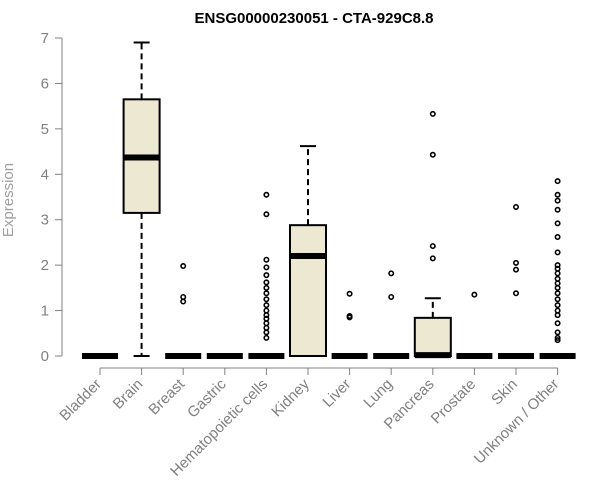  What do you see at coordinates (336, 393) in the screenshot?
I see `x-tick-label: Liver` at bounding box center [336, 393].